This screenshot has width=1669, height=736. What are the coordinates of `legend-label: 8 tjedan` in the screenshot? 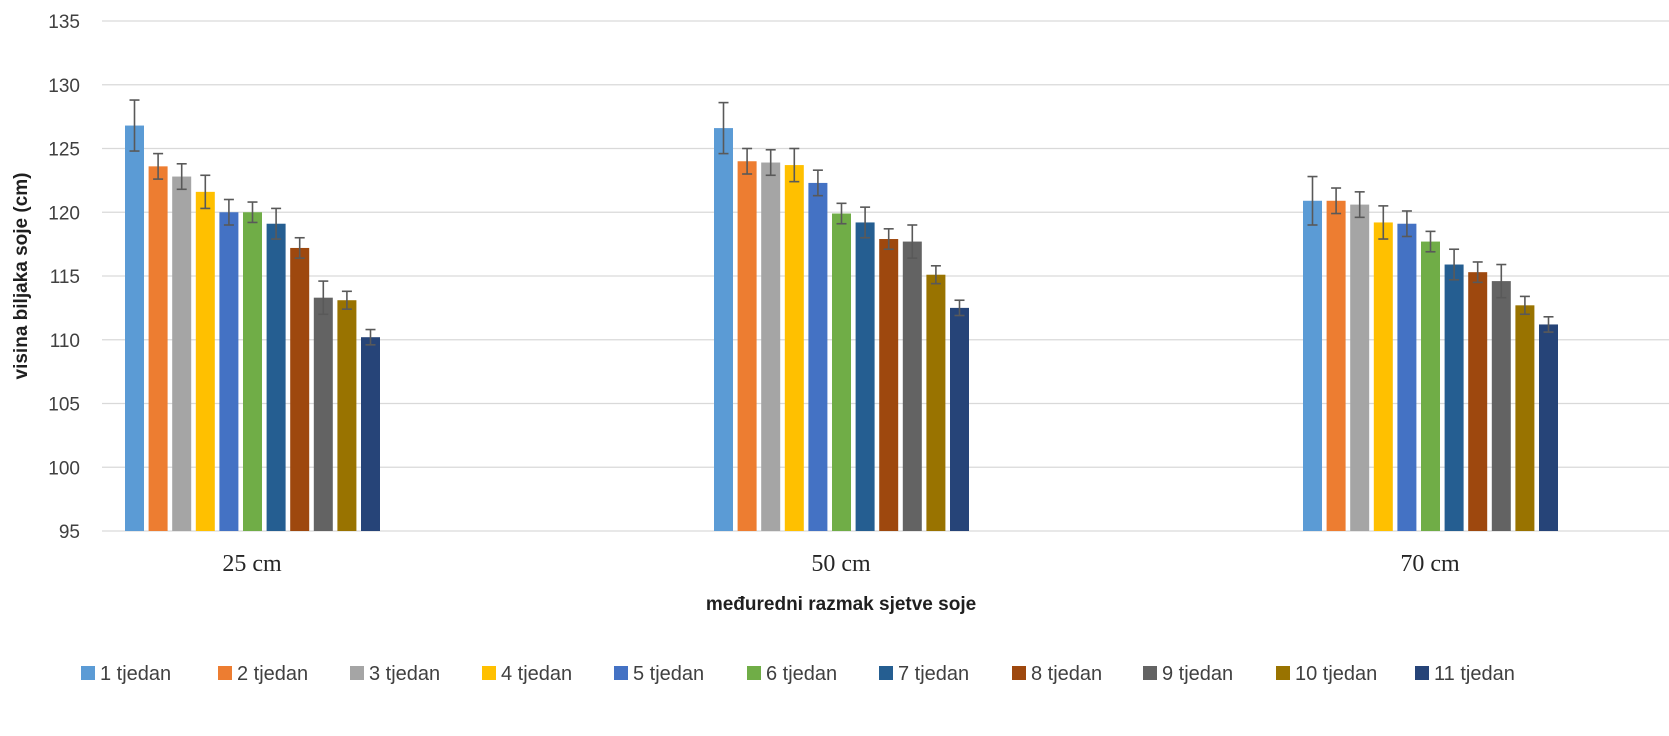 It's located at (1066, 674).